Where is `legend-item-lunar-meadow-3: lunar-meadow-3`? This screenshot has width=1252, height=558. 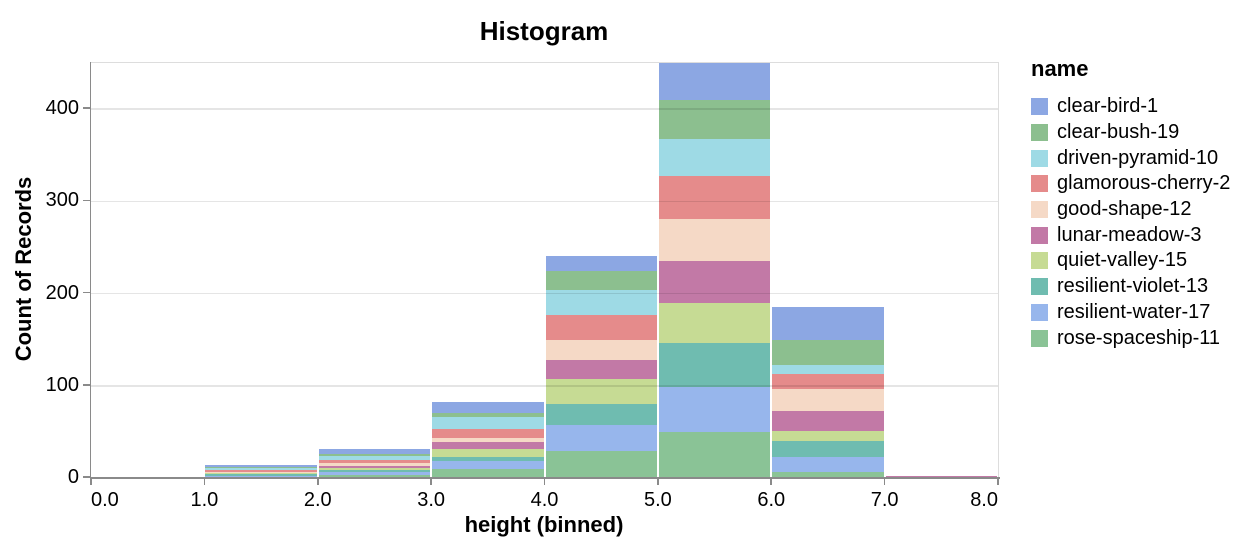 legend-item-lunar-meadow-3: lunar-meadow-3 is located at coordinates (1130, 235).